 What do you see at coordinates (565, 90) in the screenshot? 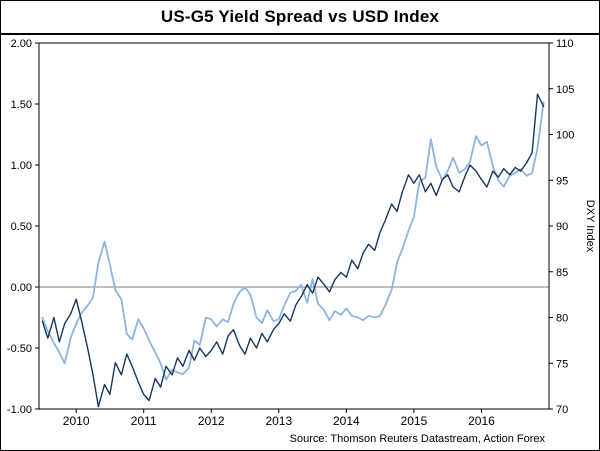
I see `right-tick-label: 105` at bounding box center [565, 90].